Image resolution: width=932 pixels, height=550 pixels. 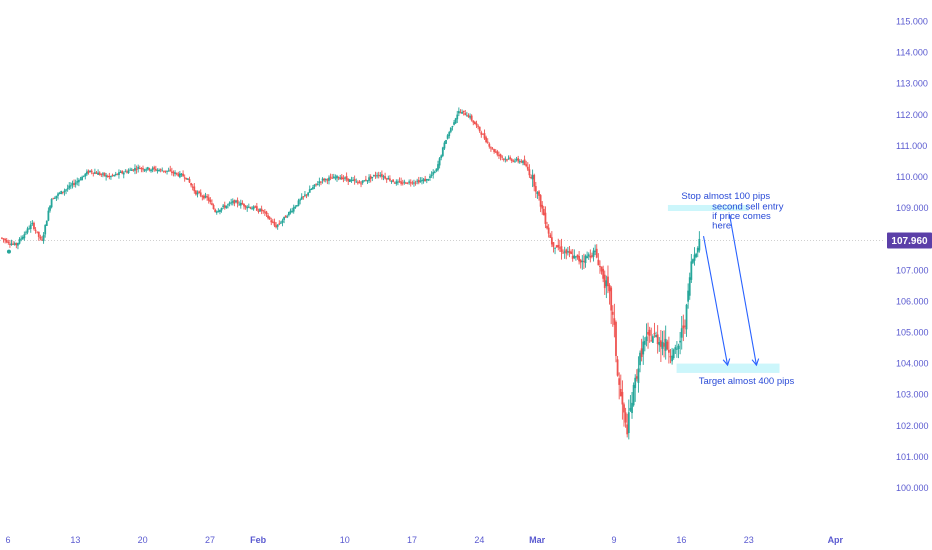 What do you see at coordinates (708, 207) in the screenshot?
I see `stop-zone` at bounding box center [708, 207].